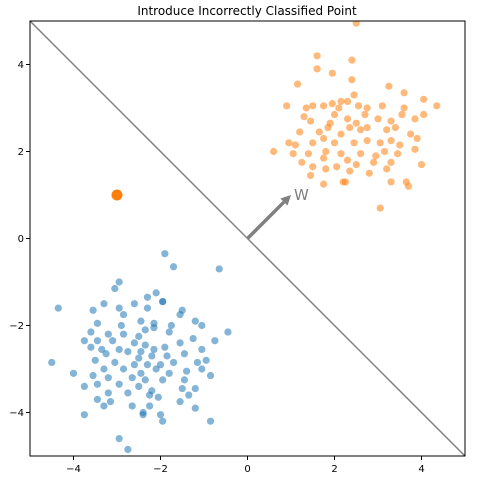 This screenshot has width=480, height=480. Describe the element at coordinates (247, 11) in the screenshot. I see `chart-title: Introduce Incorrectly Classified Point` at that location.